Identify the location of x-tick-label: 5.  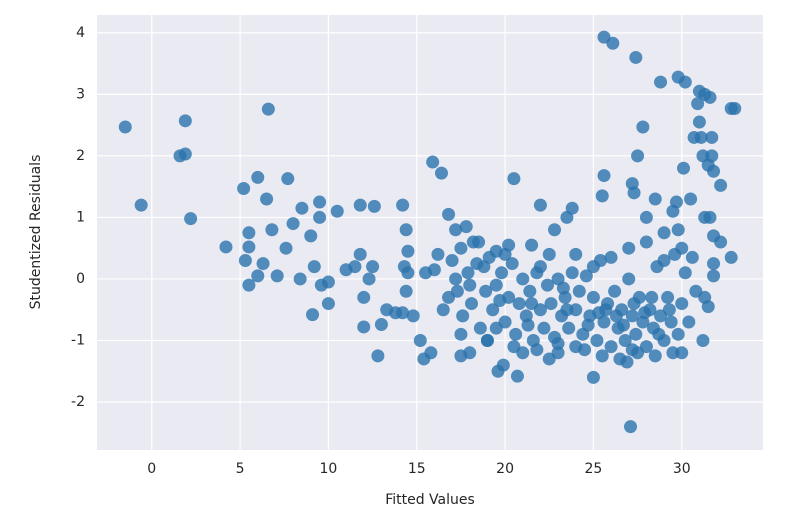
(240, 469).